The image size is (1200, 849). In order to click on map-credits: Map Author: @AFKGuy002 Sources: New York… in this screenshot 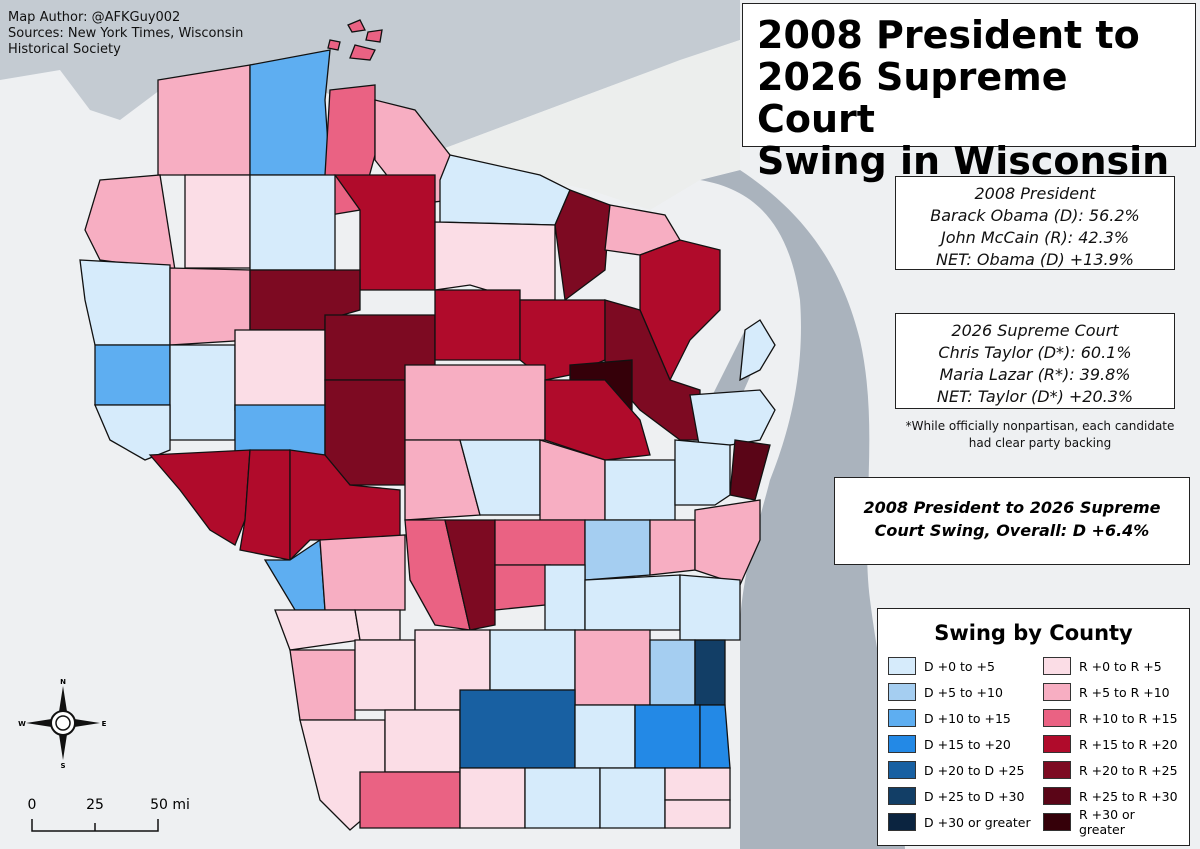, I will do `click(138, 34)`.